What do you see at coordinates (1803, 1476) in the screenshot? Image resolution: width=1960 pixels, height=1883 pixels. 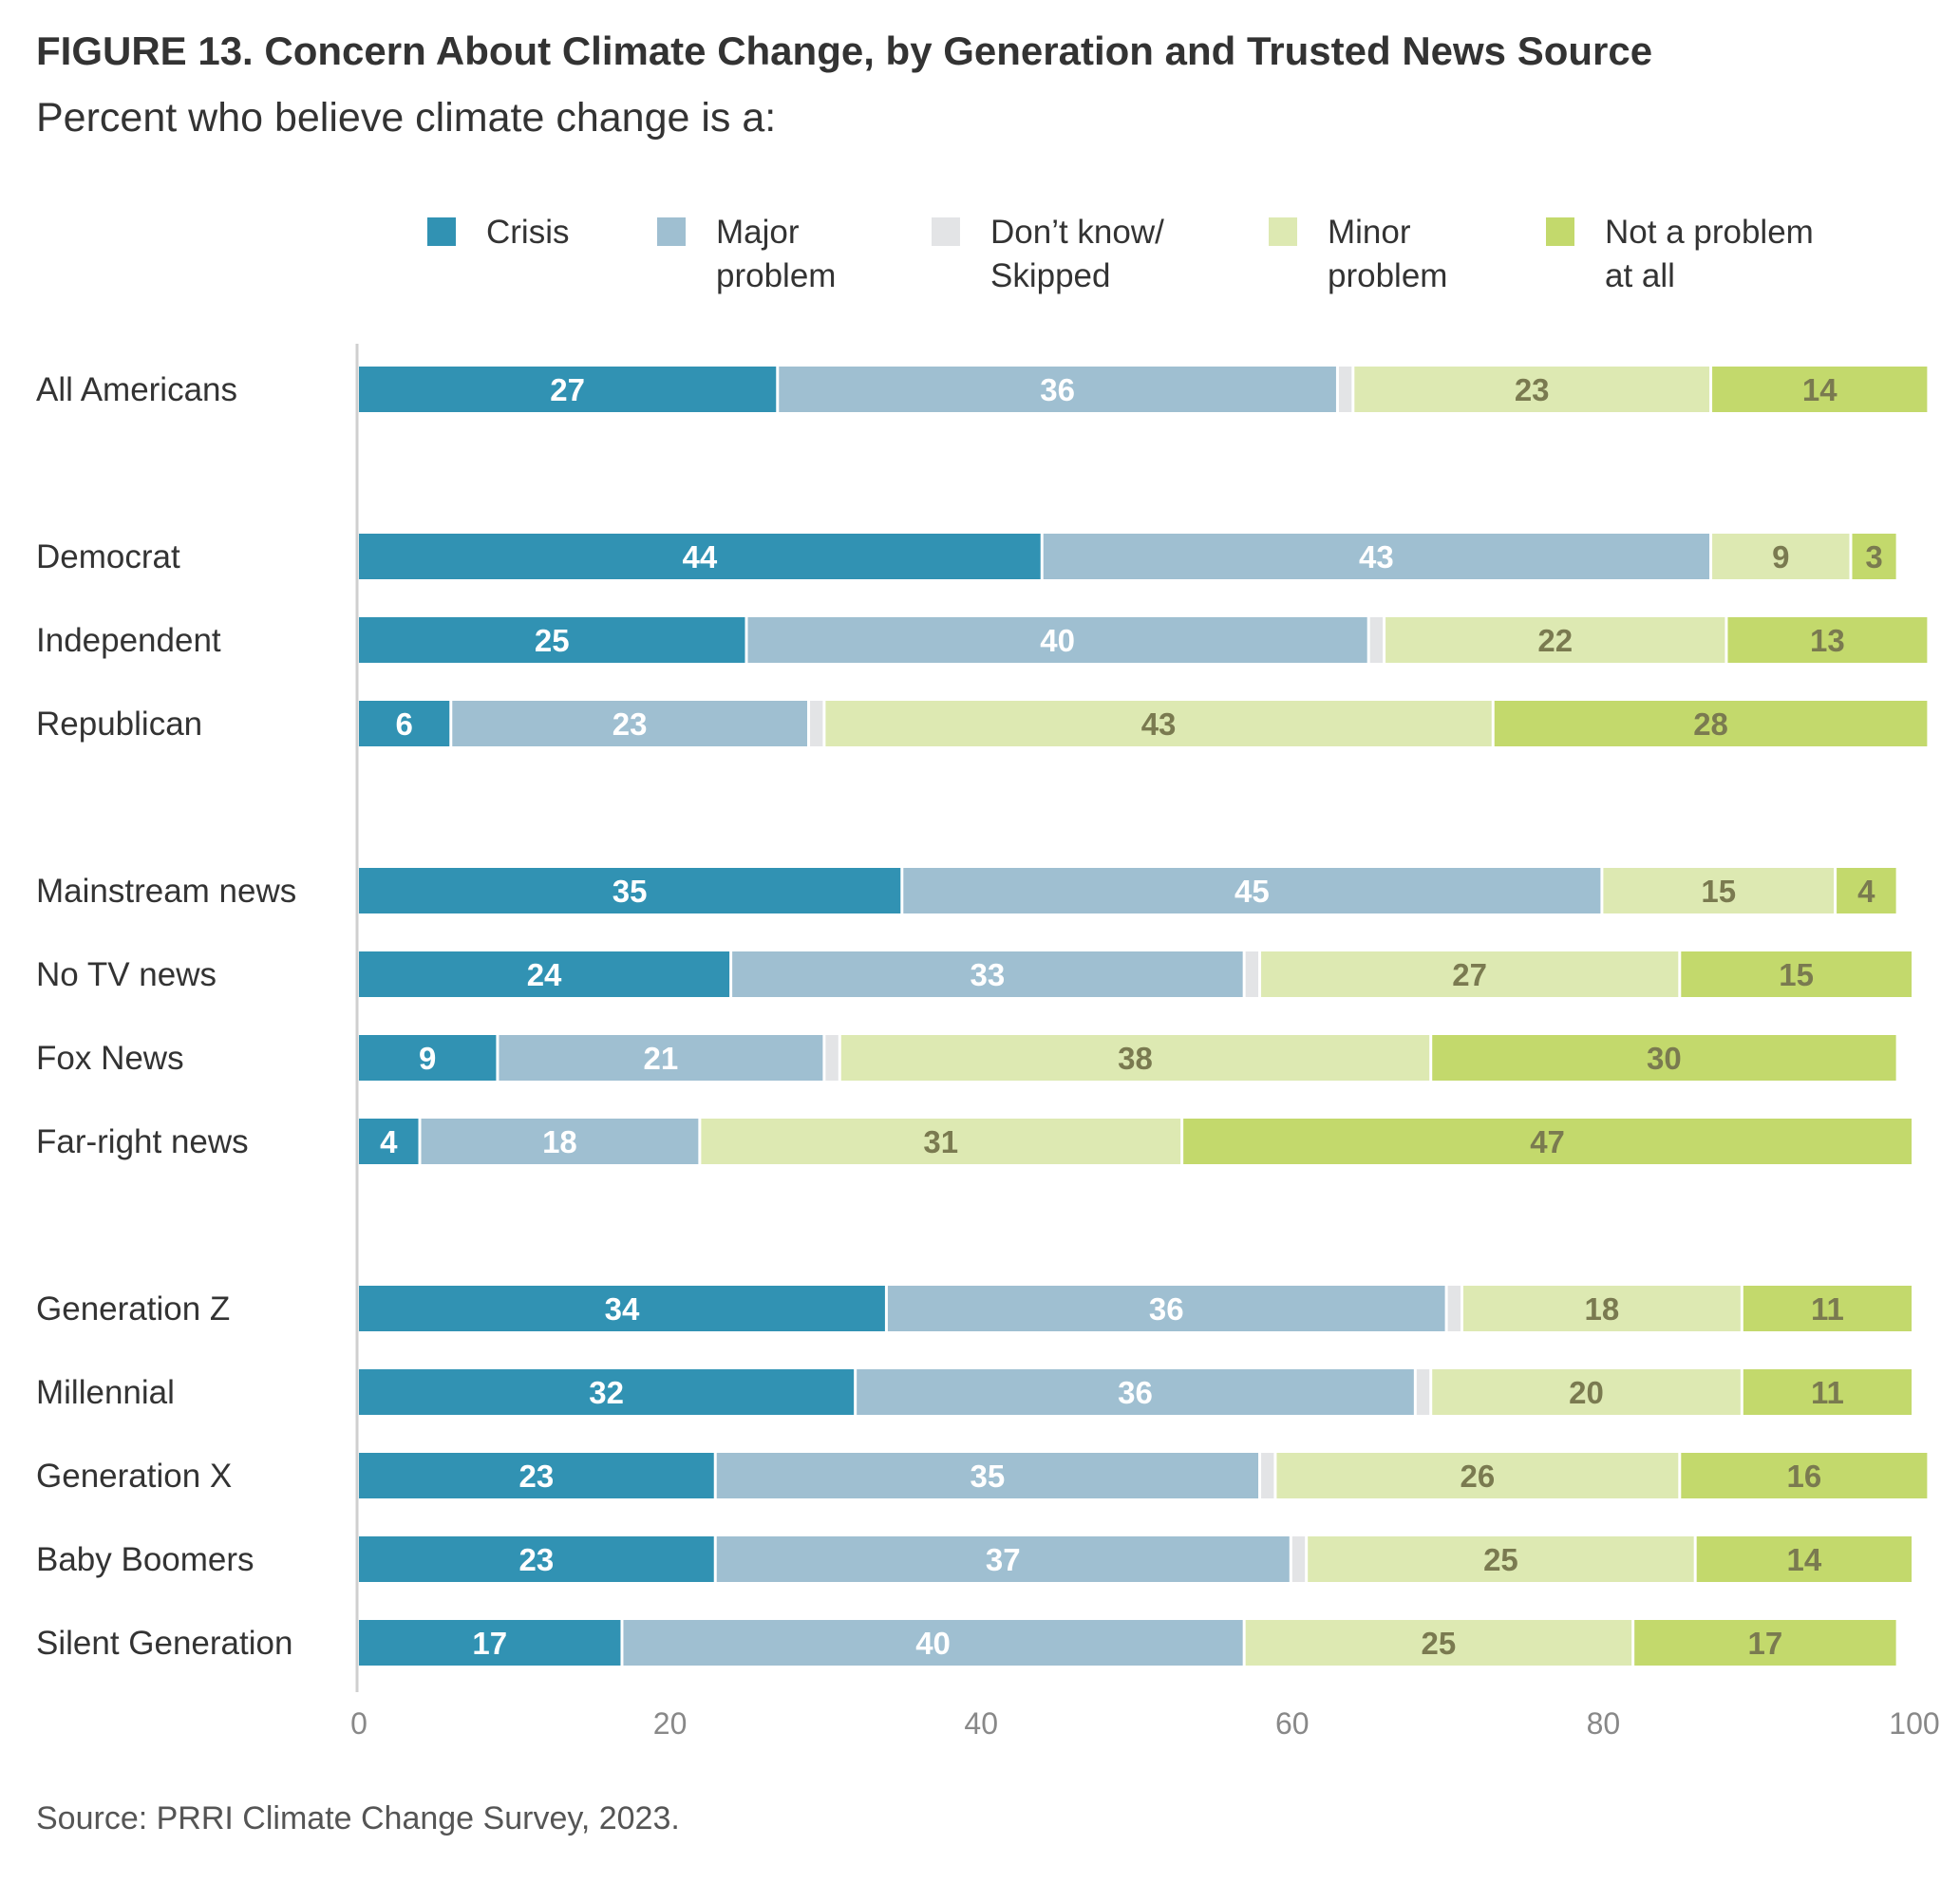 I see `data-label: 16` at bounding box center [1803, 1476].